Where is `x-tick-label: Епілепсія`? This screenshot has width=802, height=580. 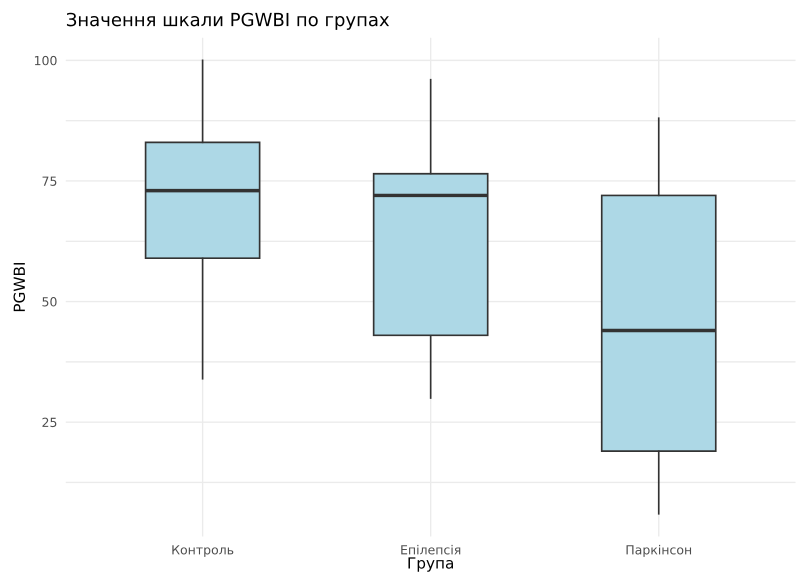 x-tick-label: Епілепсія is located at coordinates (430, 549).